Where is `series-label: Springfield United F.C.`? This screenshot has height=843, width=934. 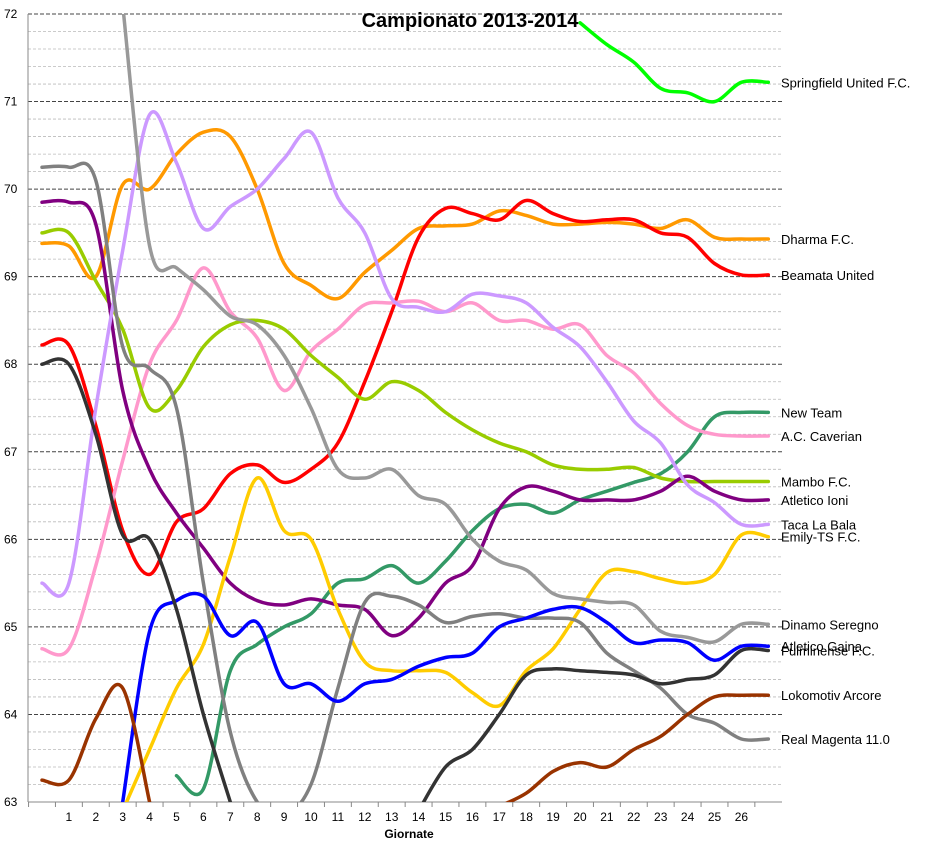 series-label: Springfield United F.C. is located at coordinates (845, 82).